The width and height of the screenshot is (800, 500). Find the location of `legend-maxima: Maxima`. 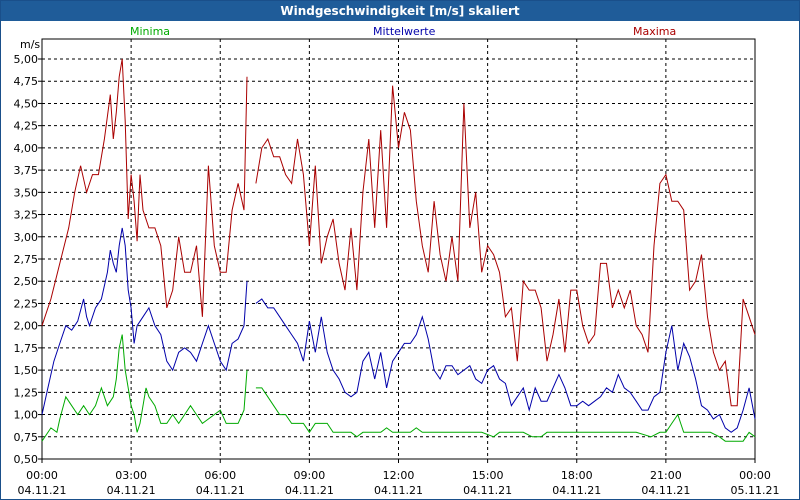

legend-maxima: Maxima is located at coordinates (654, 31).